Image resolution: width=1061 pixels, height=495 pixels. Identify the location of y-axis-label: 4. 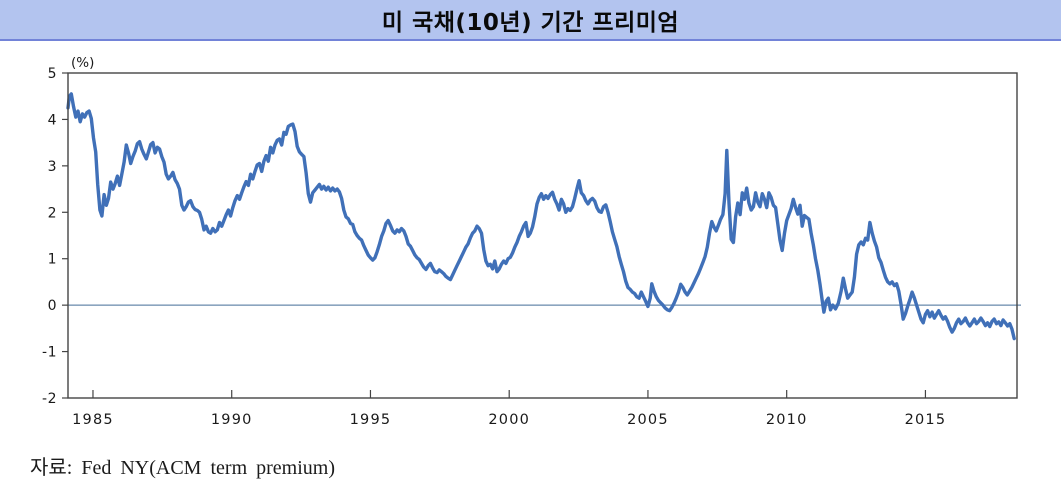
(52, 120).